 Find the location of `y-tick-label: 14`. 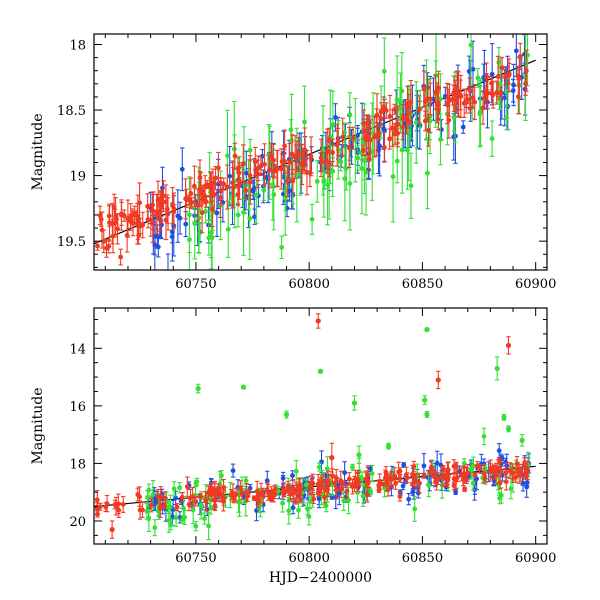

y-tick-label: 14 is located at coordinates (77, 349).